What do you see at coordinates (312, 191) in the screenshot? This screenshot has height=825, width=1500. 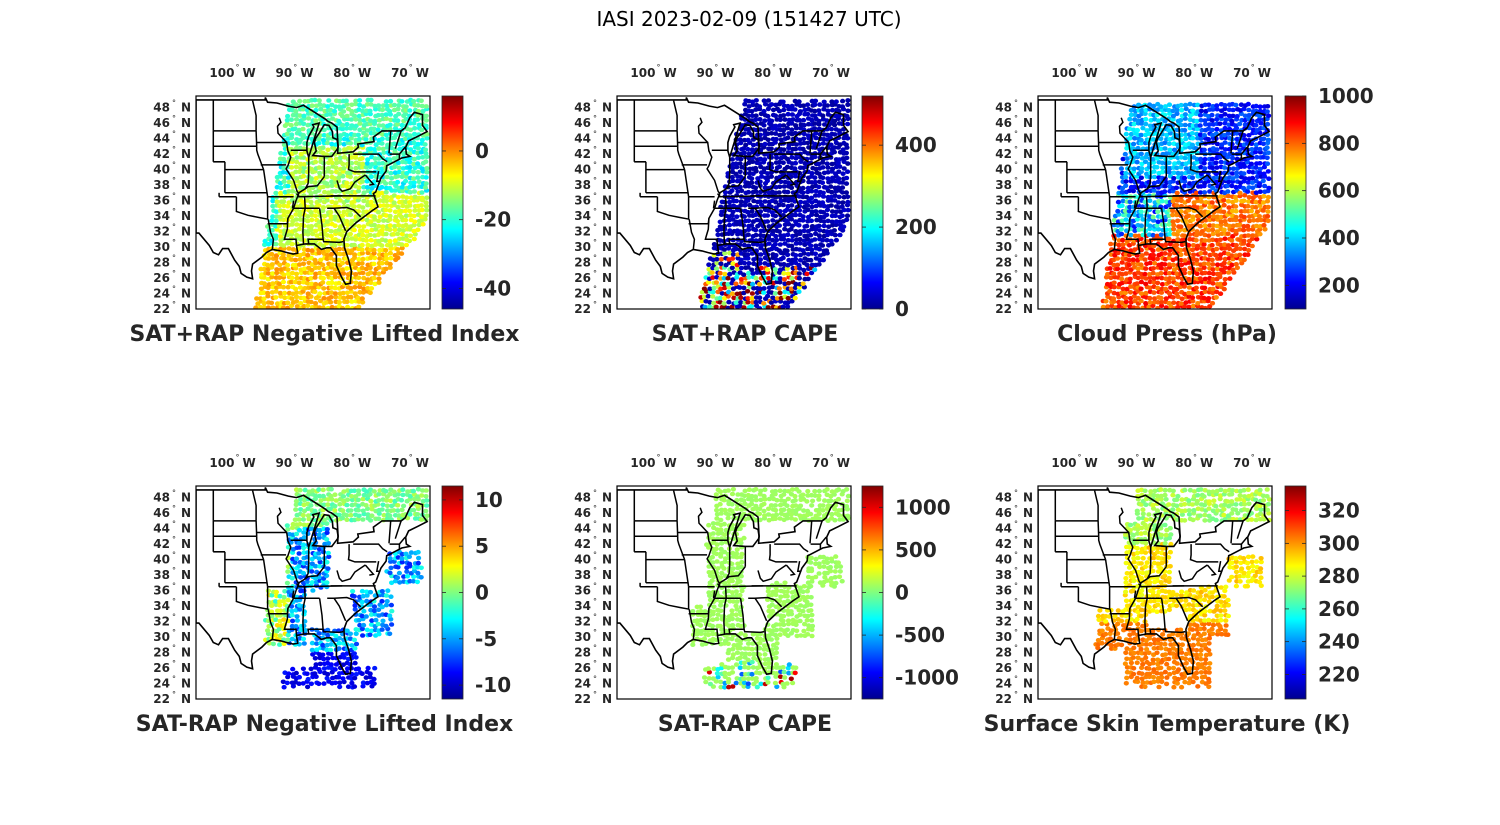 I see `state-boundaries` at bounding box center [312, 191].